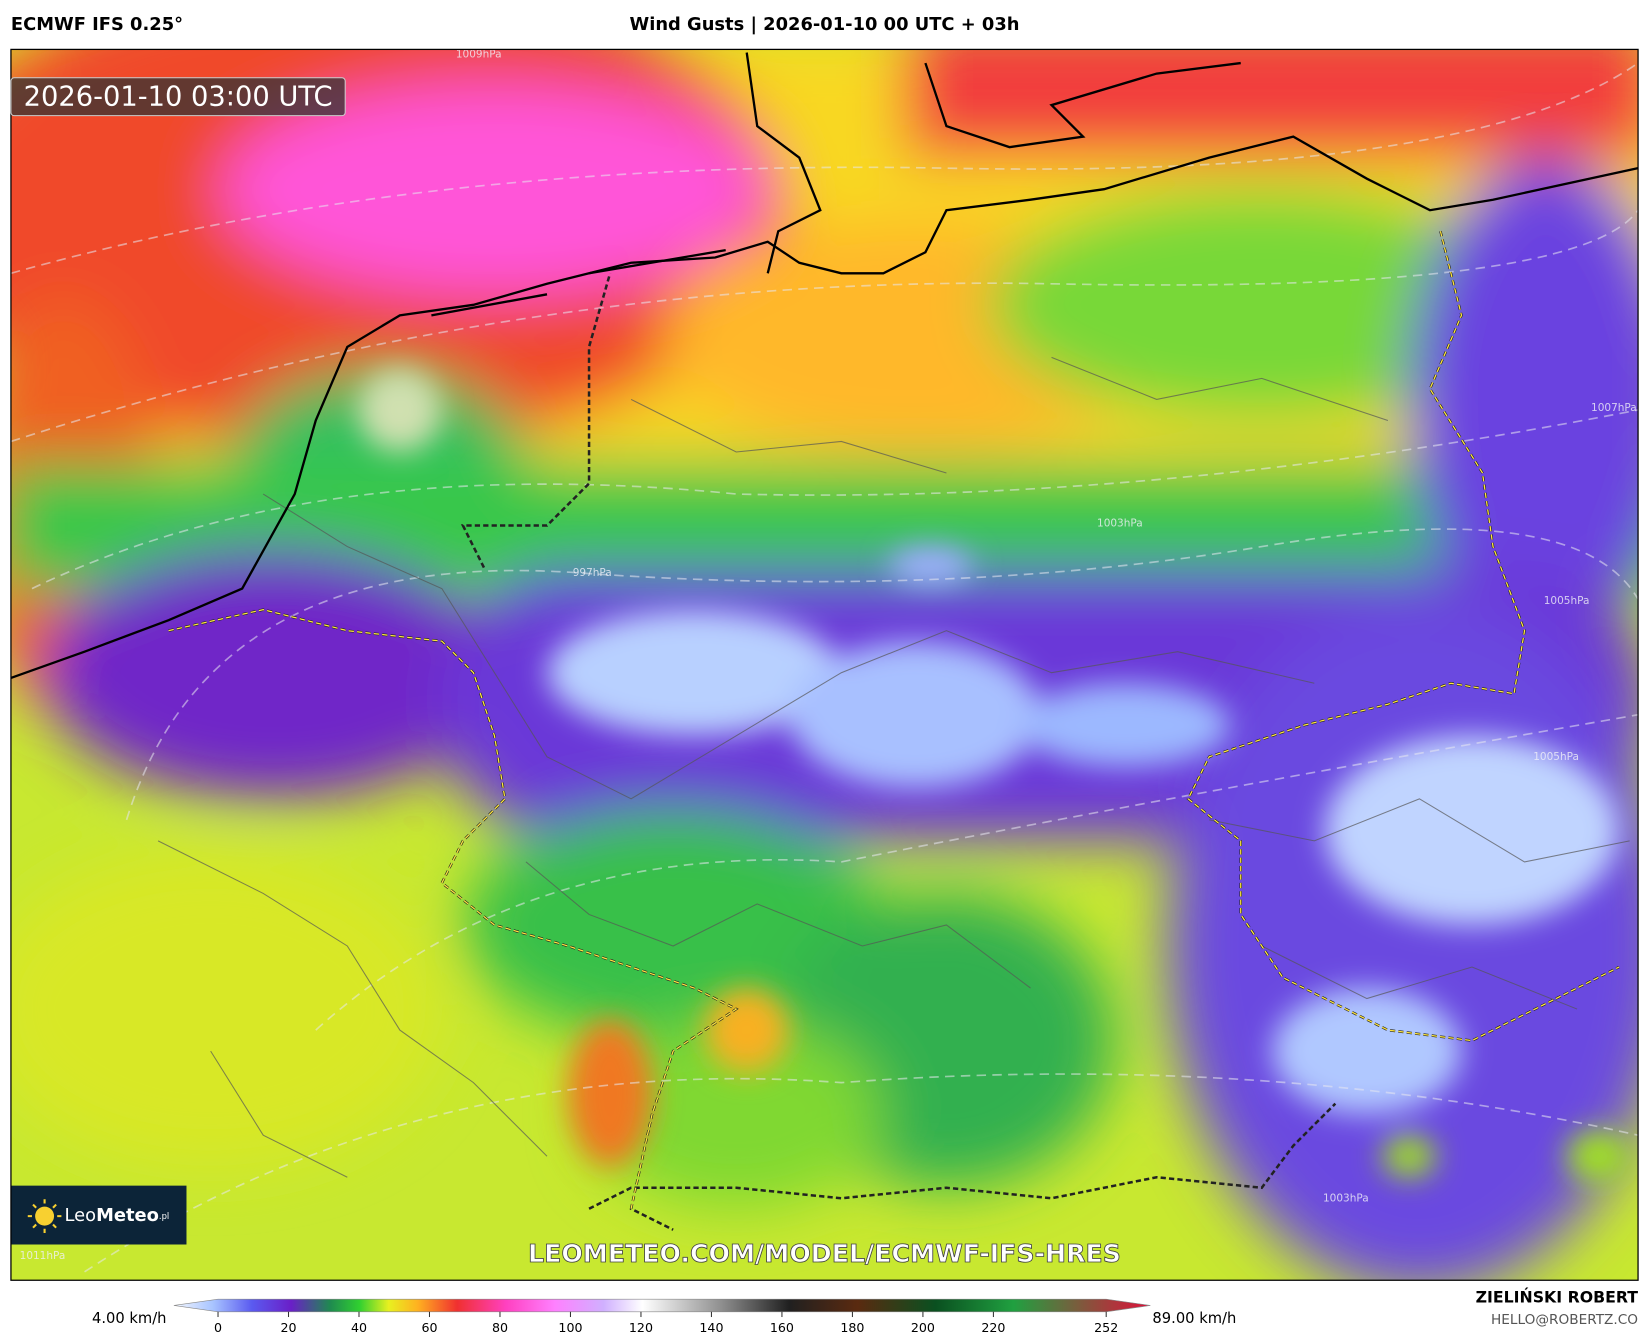 The width and height of the screenshot is (1649, 1337). What do you see at coordinates (44, 1216) in the screenshot?
I see `logo-sun` at bounding box center [44, 1216].